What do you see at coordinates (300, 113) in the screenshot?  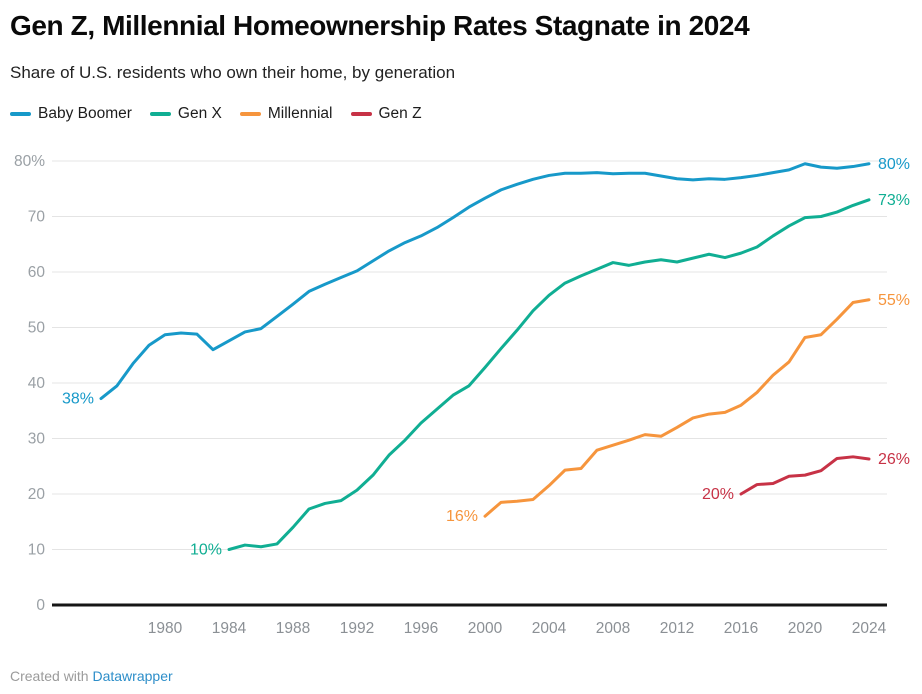 I see `legend-label: Millennial` at bounding box center [300, 113].